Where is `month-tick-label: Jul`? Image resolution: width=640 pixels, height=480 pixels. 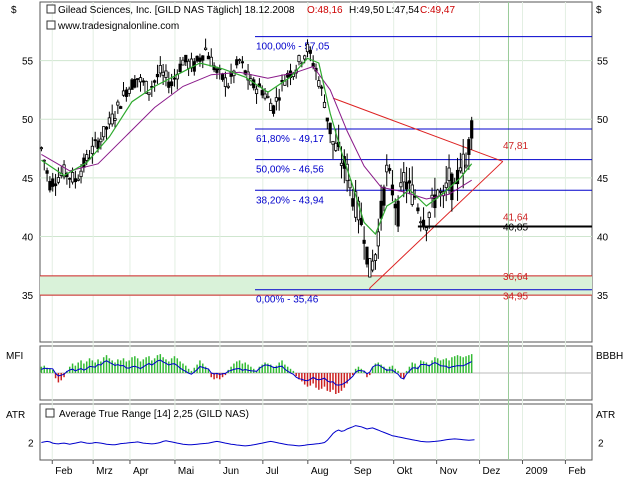
month-tick-label: Jul is located at coordinates (272, 471).